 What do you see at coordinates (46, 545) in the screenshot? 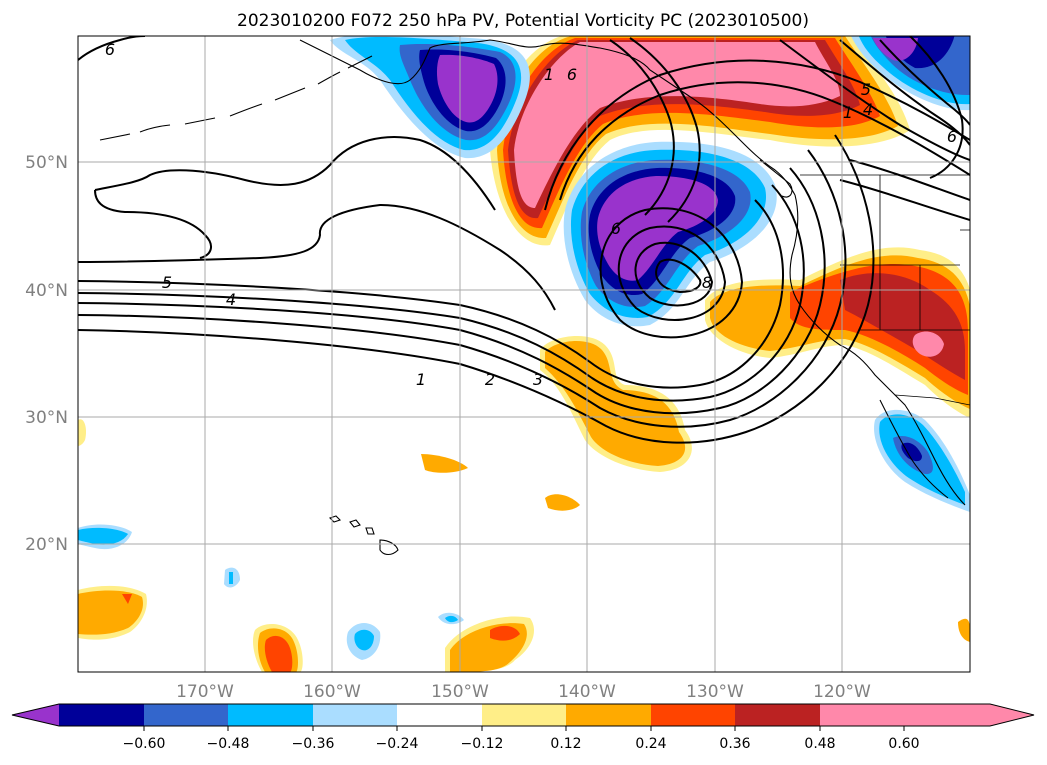
I see `lat-label: 20°N` at bounding box center [46, 545].